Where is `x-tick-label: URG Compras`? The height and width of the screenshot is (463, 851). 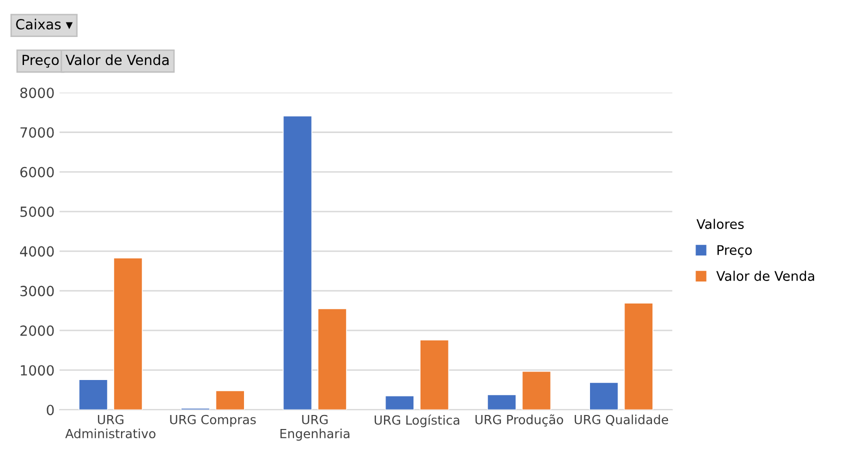
x-tick-label: URG Compras is located at coordinates (213, 420).